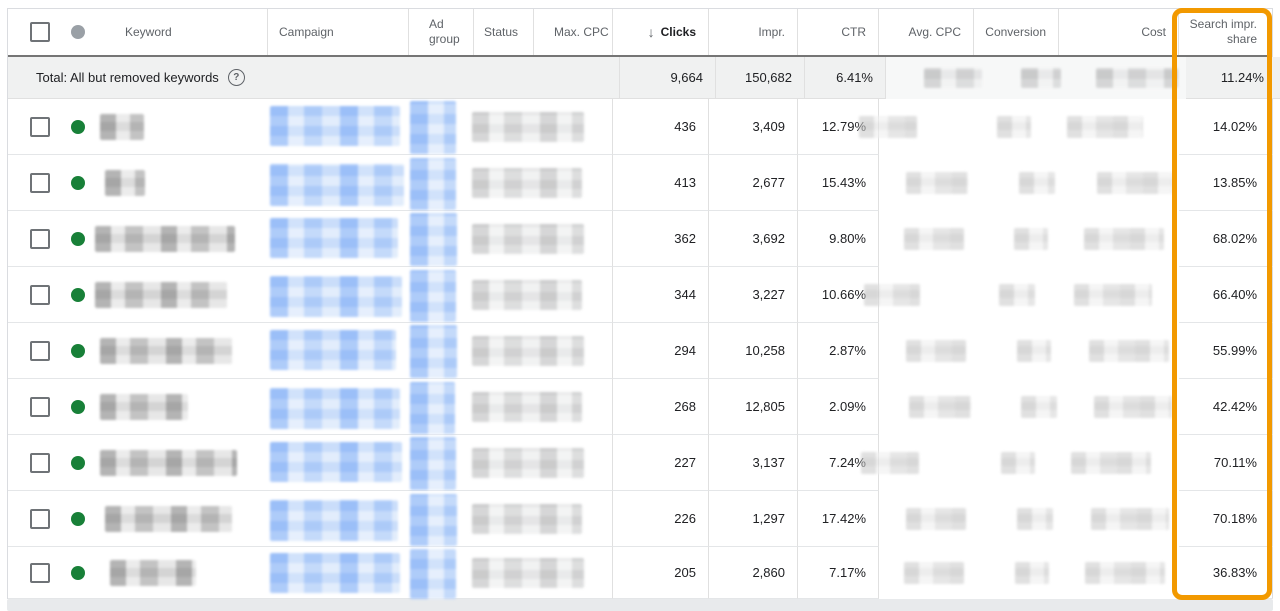 This screenshot has height=611, width=1280. Describe the element at coordinates (760, 78) in the screenshot. I see `total-impr: 150,682` at that location.